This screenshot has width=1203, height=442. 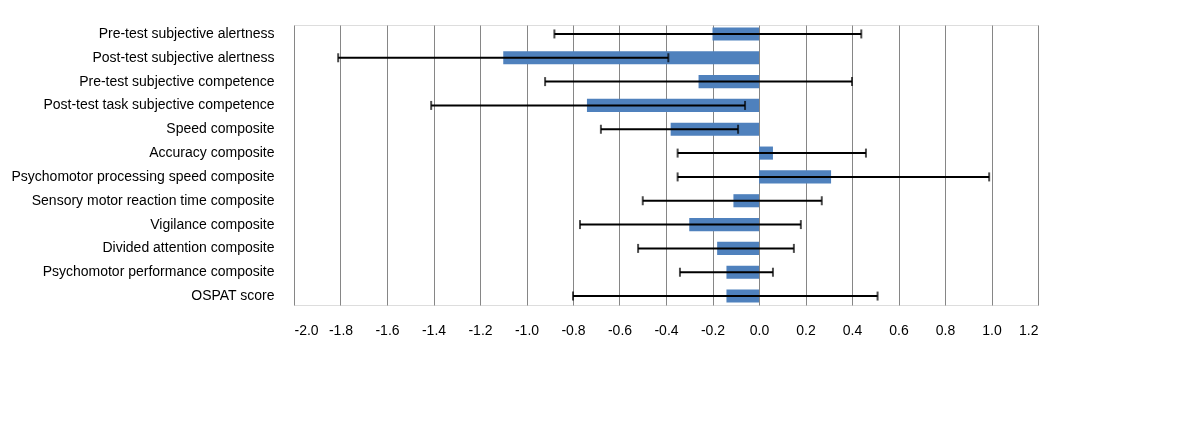 I want to click on y-tick-label: Sensory motor reaction time composite, so click(x=153, y=199).